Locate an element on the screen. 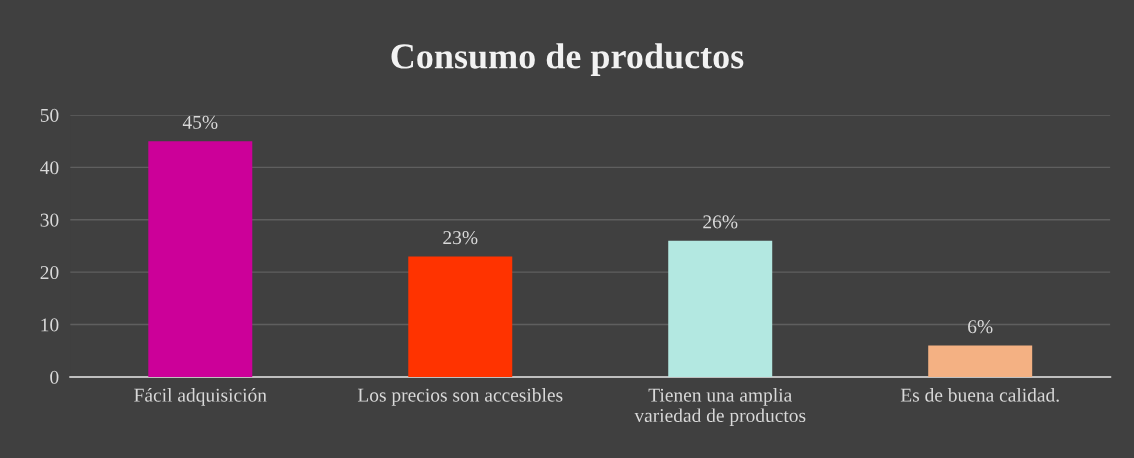  y-tick-label: 50 is located at coordinates (49, 115).